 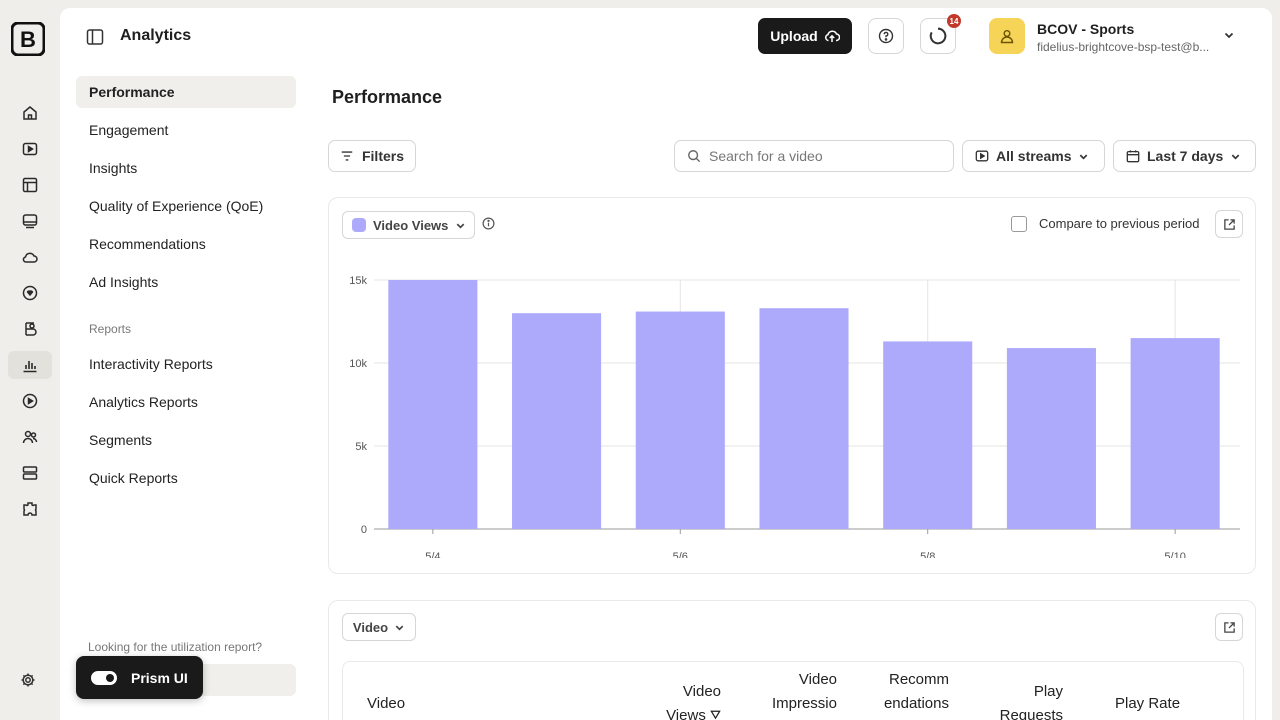 I want to click on metric-dropdown: Video Views, so click(x=408, y=225).